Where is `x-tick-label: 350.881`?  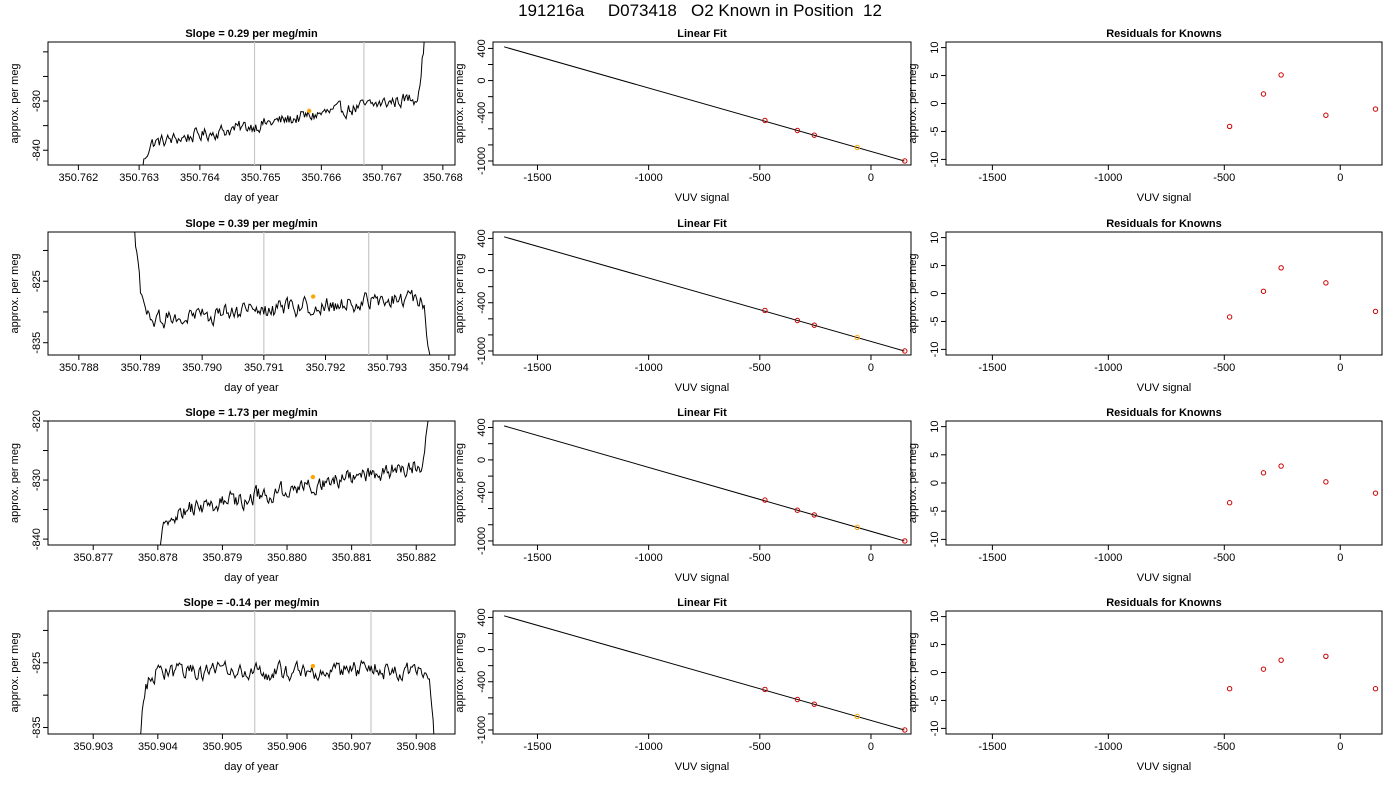 x-tick-label: 350.881 is located at coordinates (352, 558).